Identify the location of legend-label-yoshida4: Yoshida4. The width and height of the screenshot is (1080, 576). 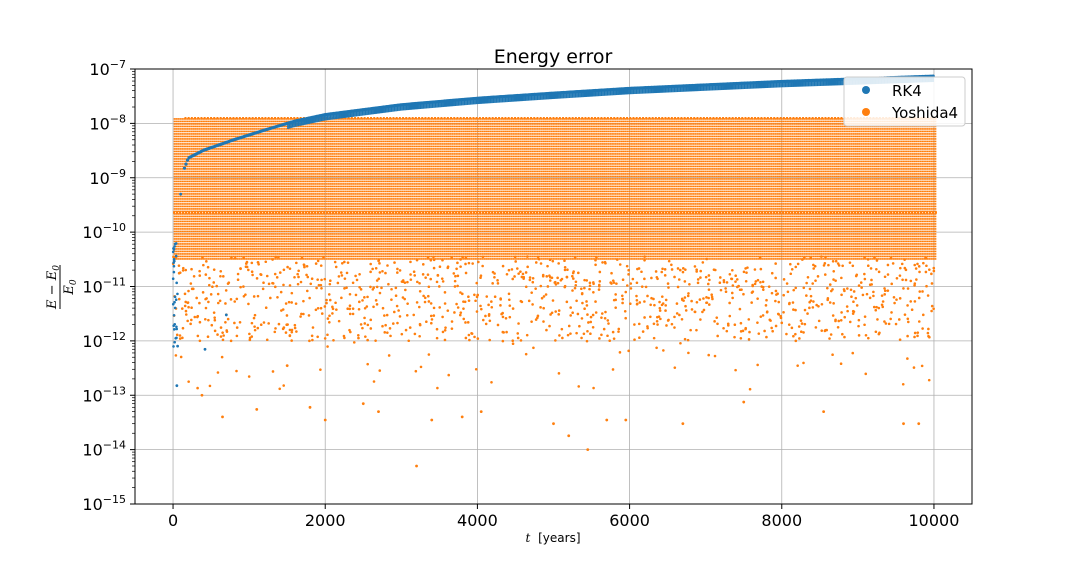
(924, 113).